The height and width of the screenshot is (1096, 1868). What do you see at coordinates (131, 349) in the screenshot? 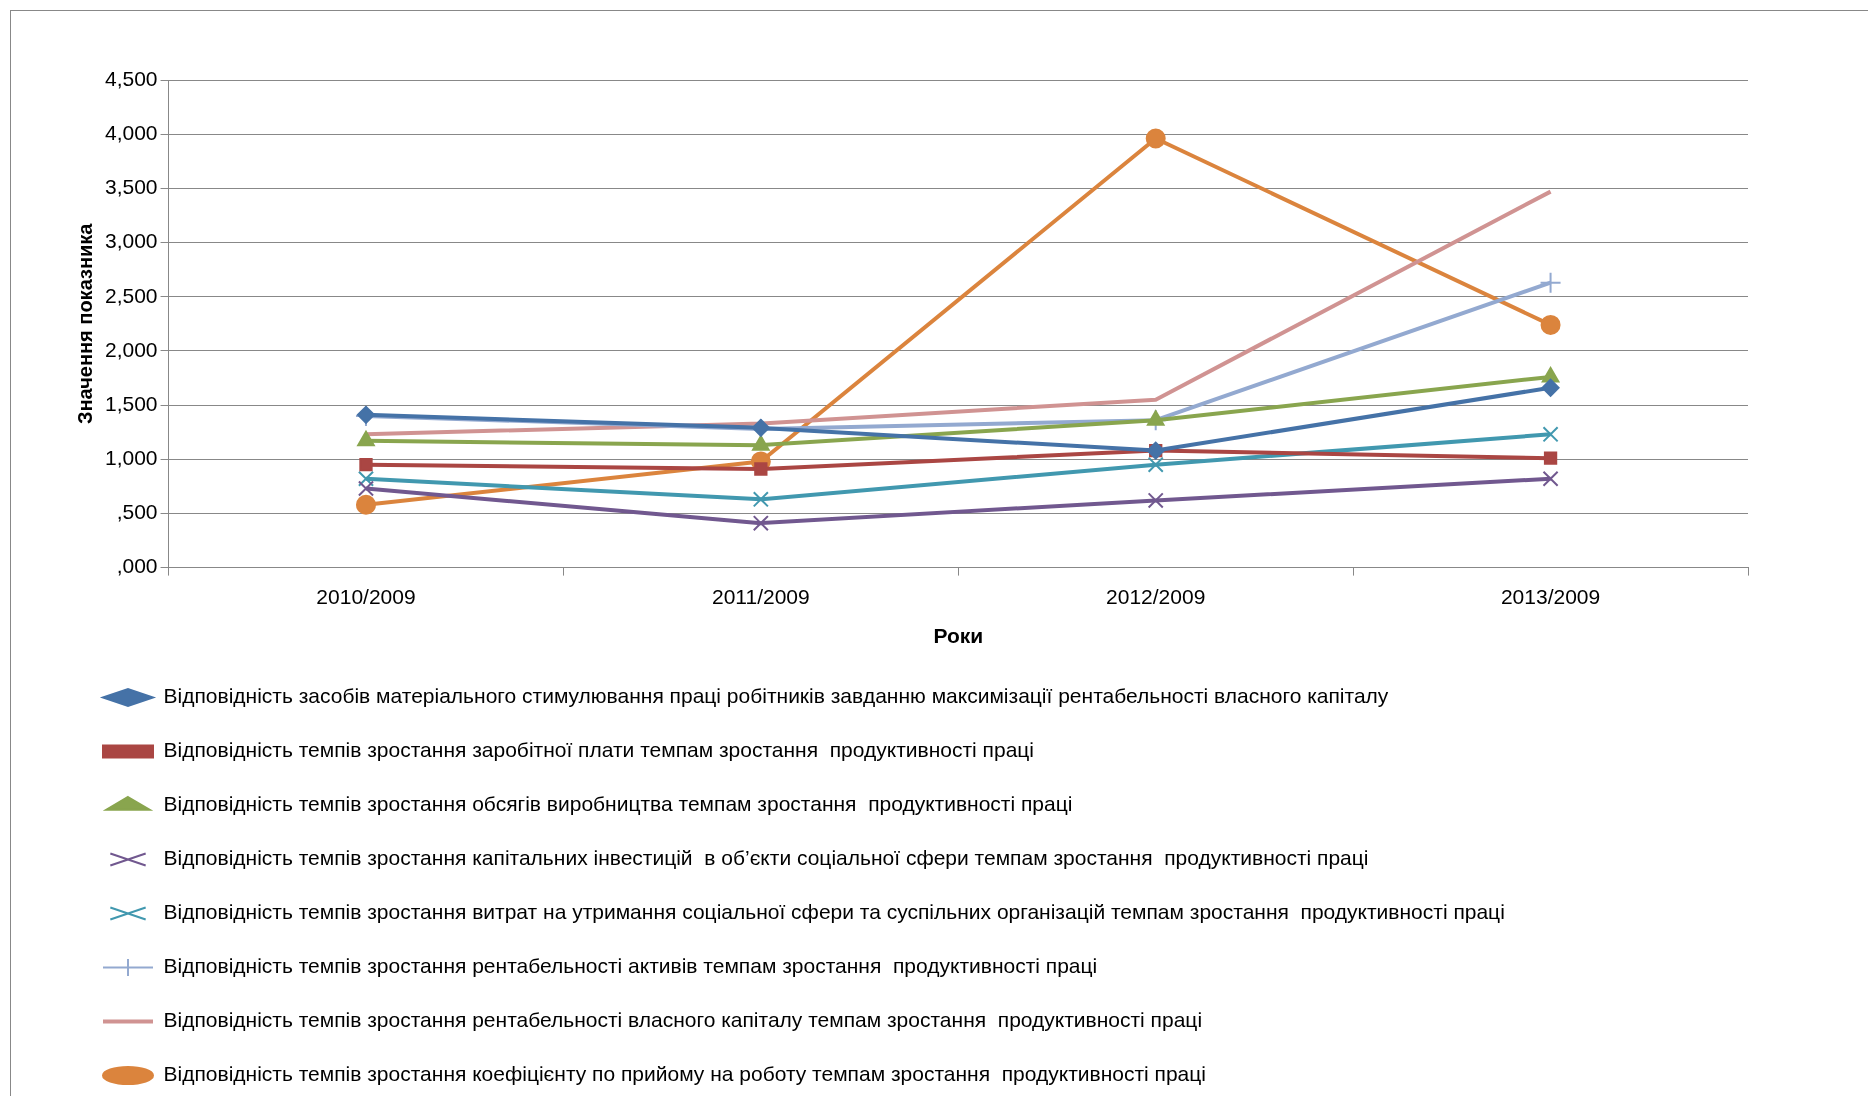
I see `y-tick-label: 2,000` at bounding box center [131, 349].